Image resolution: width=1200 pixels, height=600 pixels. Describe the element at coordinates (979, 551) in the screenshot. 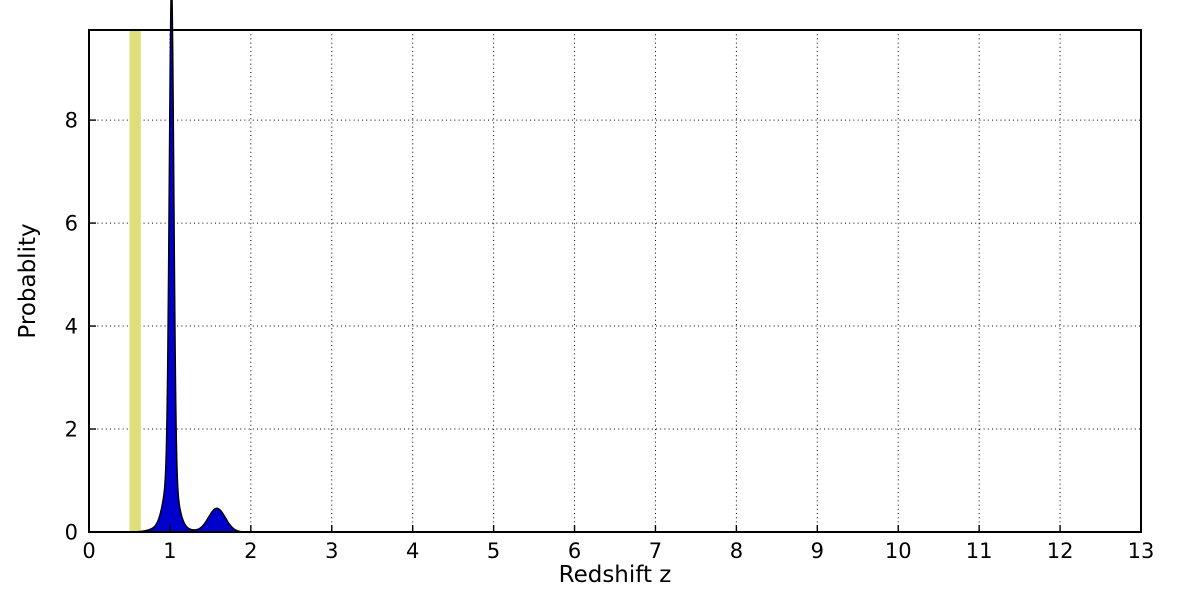

I see `x-tick-label: 11` at that location.